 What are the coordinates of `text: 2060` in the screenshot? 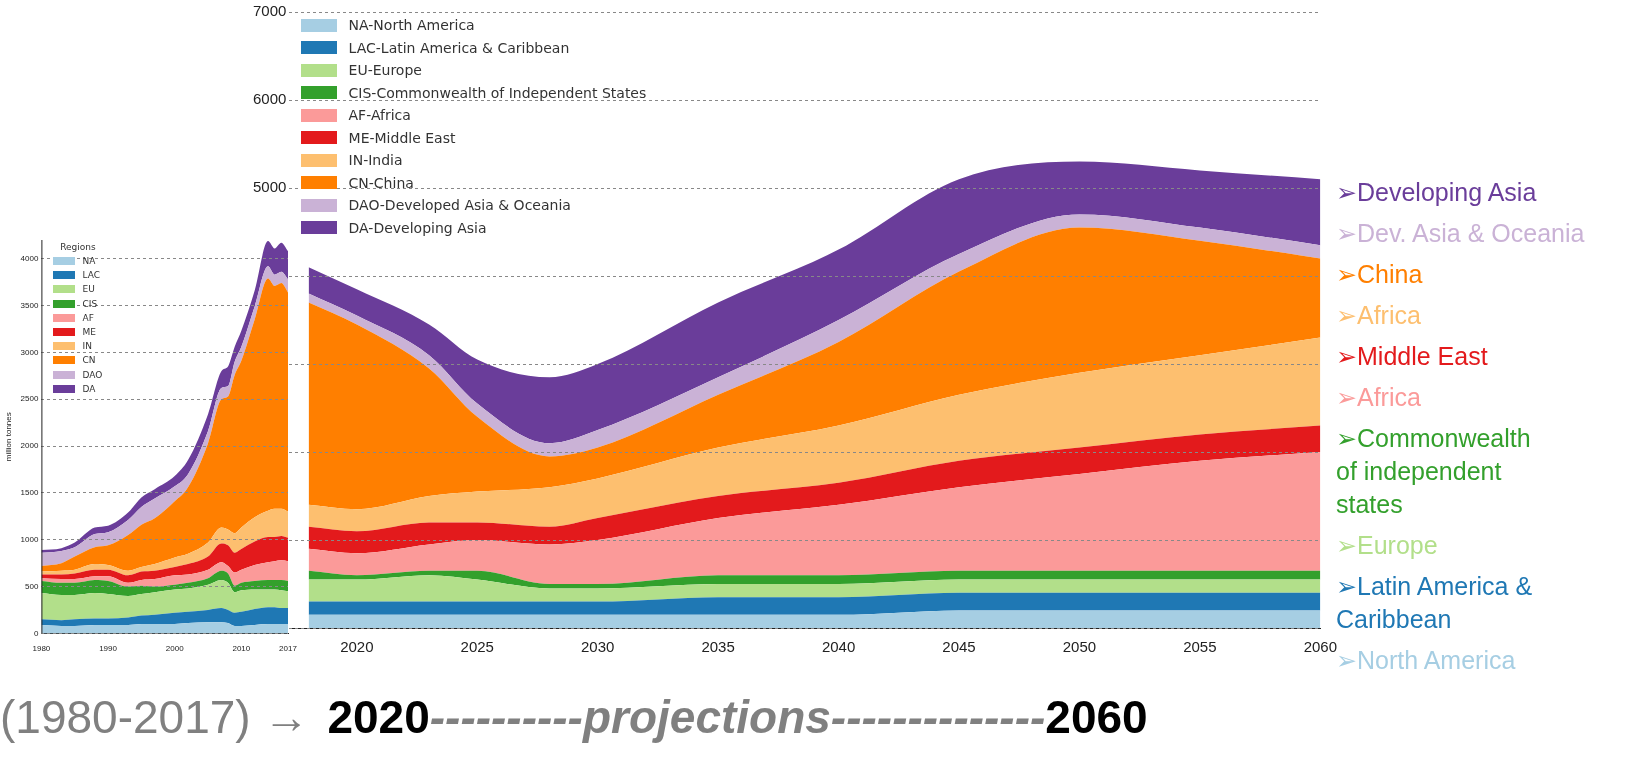 It's located at (1096, 717).